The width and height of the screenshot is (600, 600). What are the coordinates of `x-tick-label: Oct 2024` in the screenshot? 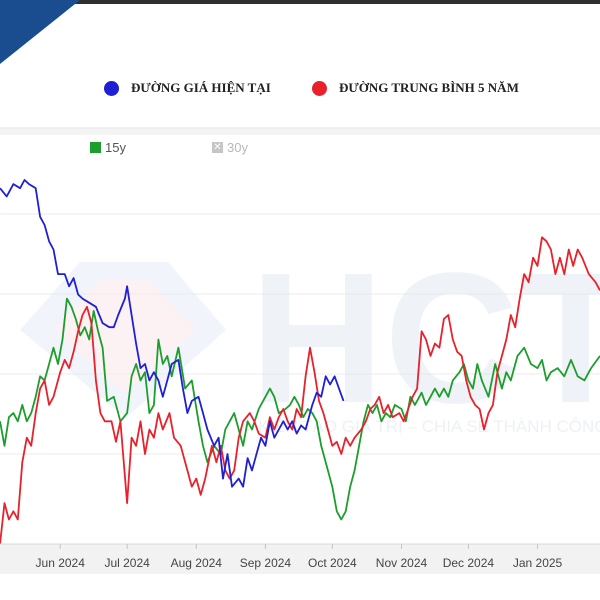 It's located at (332, 563).